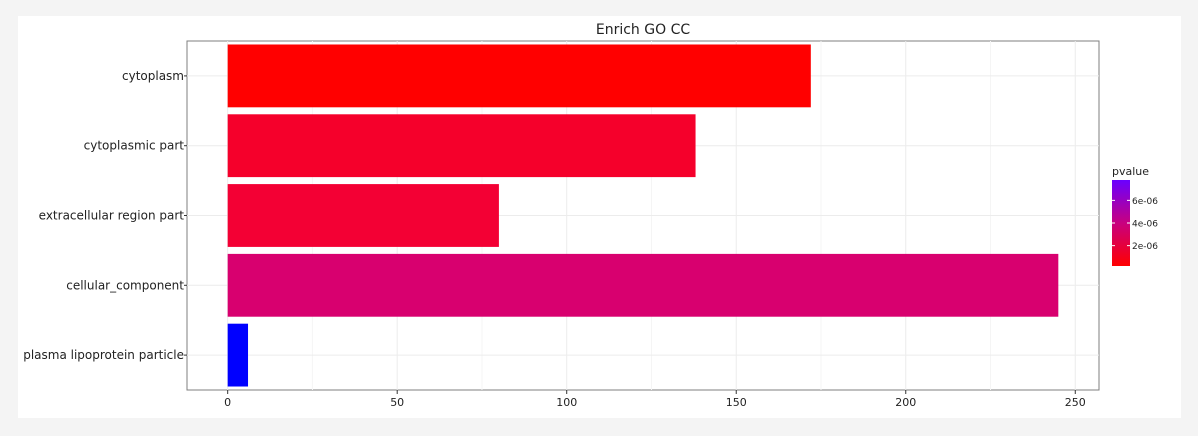  Describe the element at coordinates (1121, 223) in the screenshot. I see `legend-colorbar` at that location.